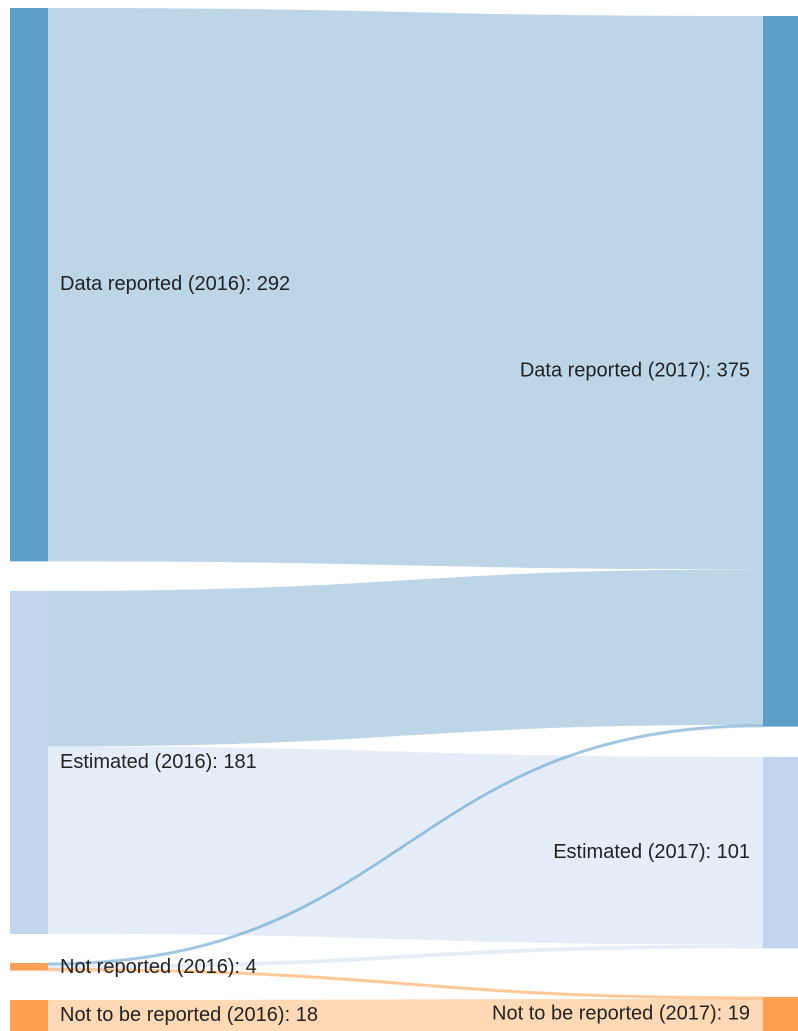 The width and height of the screenshot is (798, 1031). Describe the element at coordinates (651, 852) in the screenshot. I see `node-label: Estimated (2017): 101` at that location.